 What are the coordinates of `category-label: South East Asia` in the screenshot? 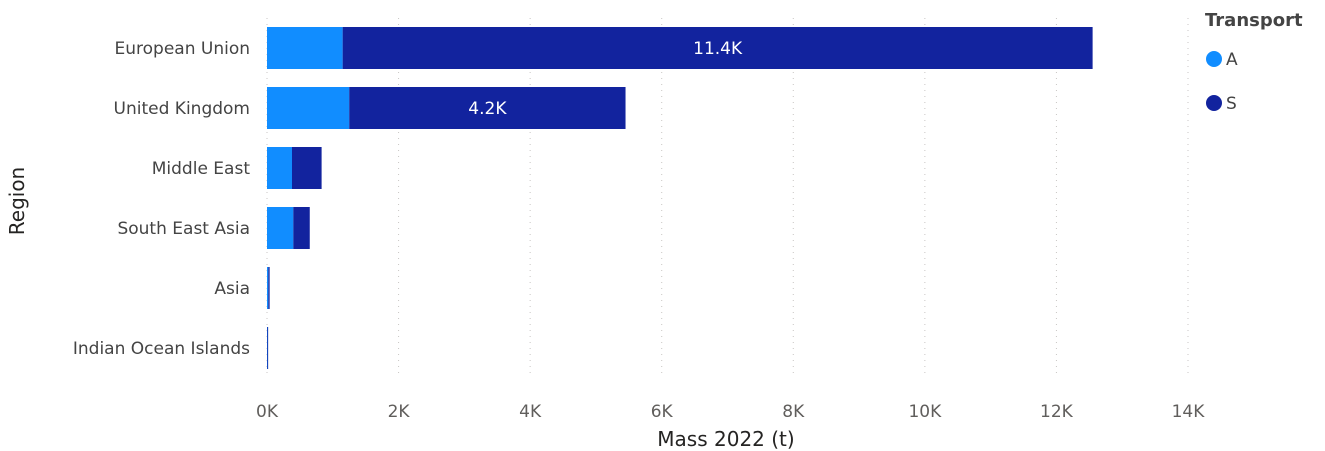 It's located at (183, 229).